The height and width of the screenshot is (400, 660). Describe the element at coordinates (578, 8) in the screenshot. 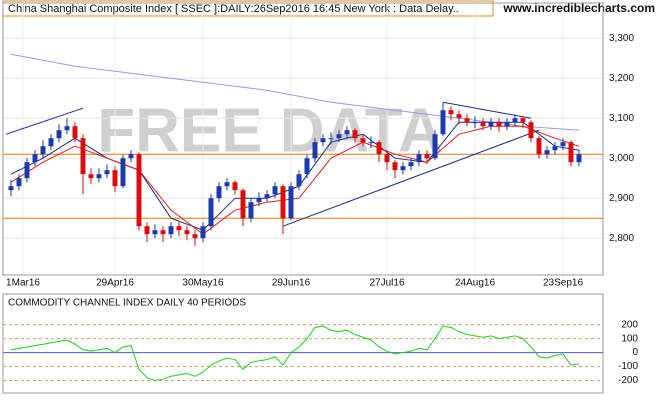

I see `source: www.incrediblecharts.com` at that location.